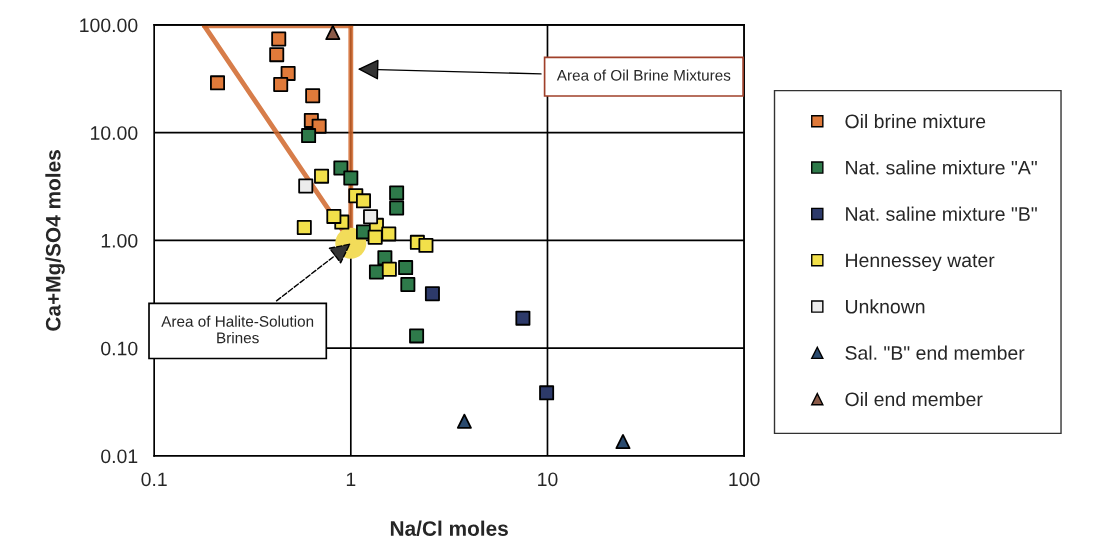 This screenshot has height=554, width=1109. I want to click on y-tick-label: 0.01, so click(119, 456).